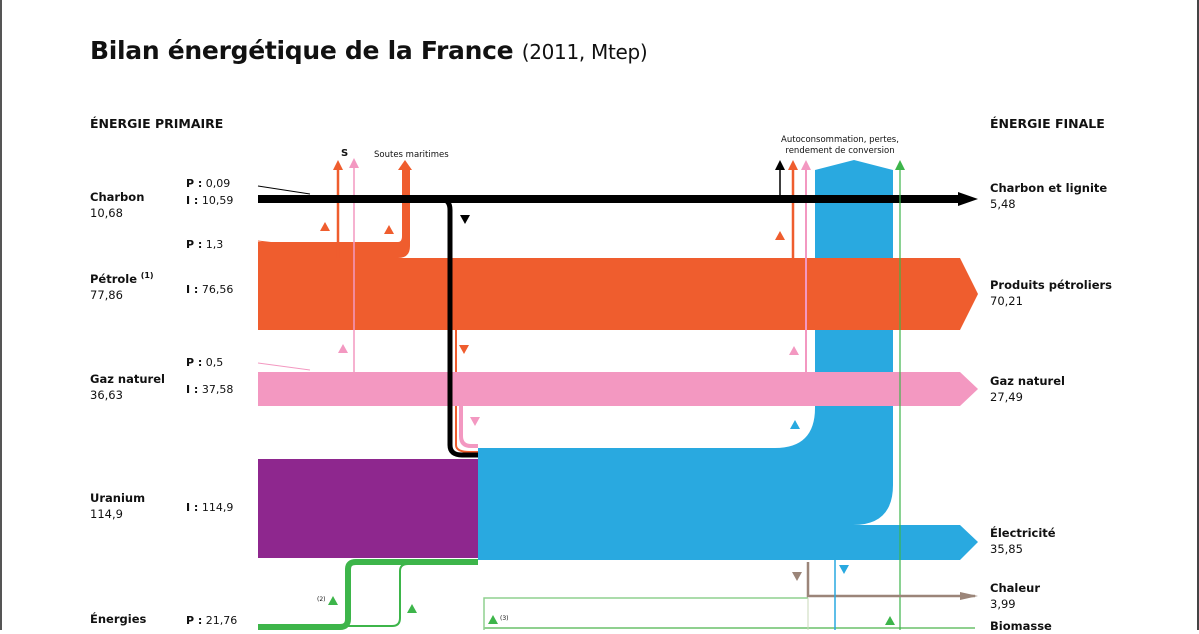 Image resolution: width=1199 pixels, height=634 pixels. I want to click on header-primary: ÉNERGIE PRIMAIRE, so click(157, 123).